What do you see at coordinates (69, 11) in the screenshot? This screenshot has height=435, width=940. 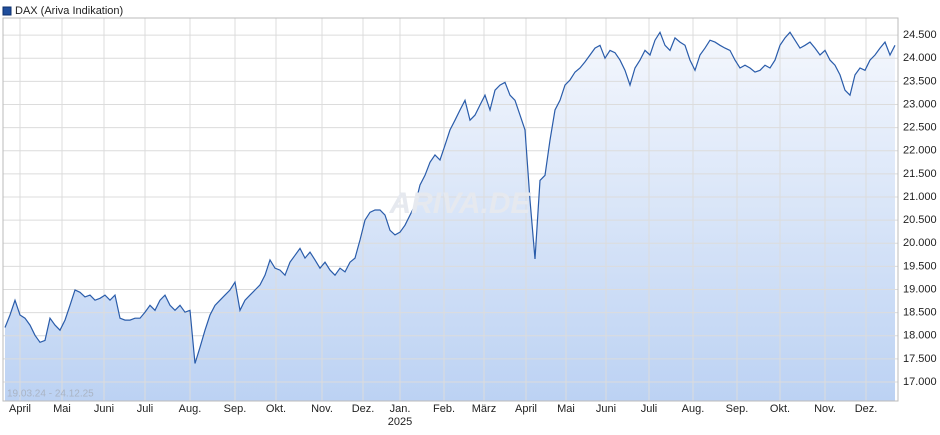 I see `legend-label: DAX (Ariva Indikation)` at bounding box center [69, 11].